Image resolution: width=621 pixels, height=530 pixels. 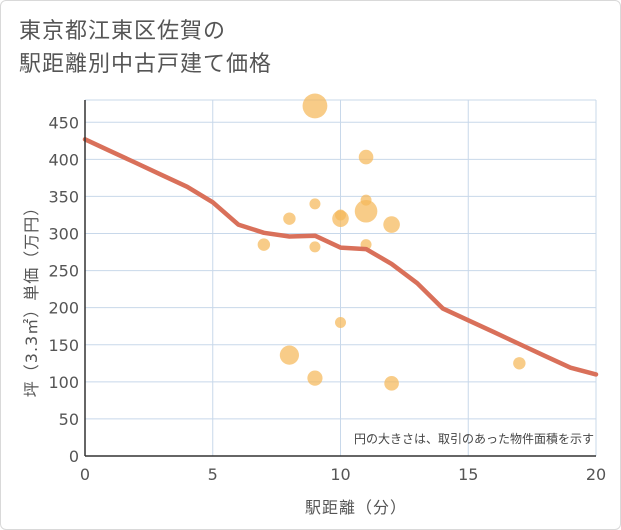 What do you see at coordinates (123, 31) in the screenshot?
I see `chart-title-line-1: 東京都江東区佐賀の` at bounding box center [123, 31].